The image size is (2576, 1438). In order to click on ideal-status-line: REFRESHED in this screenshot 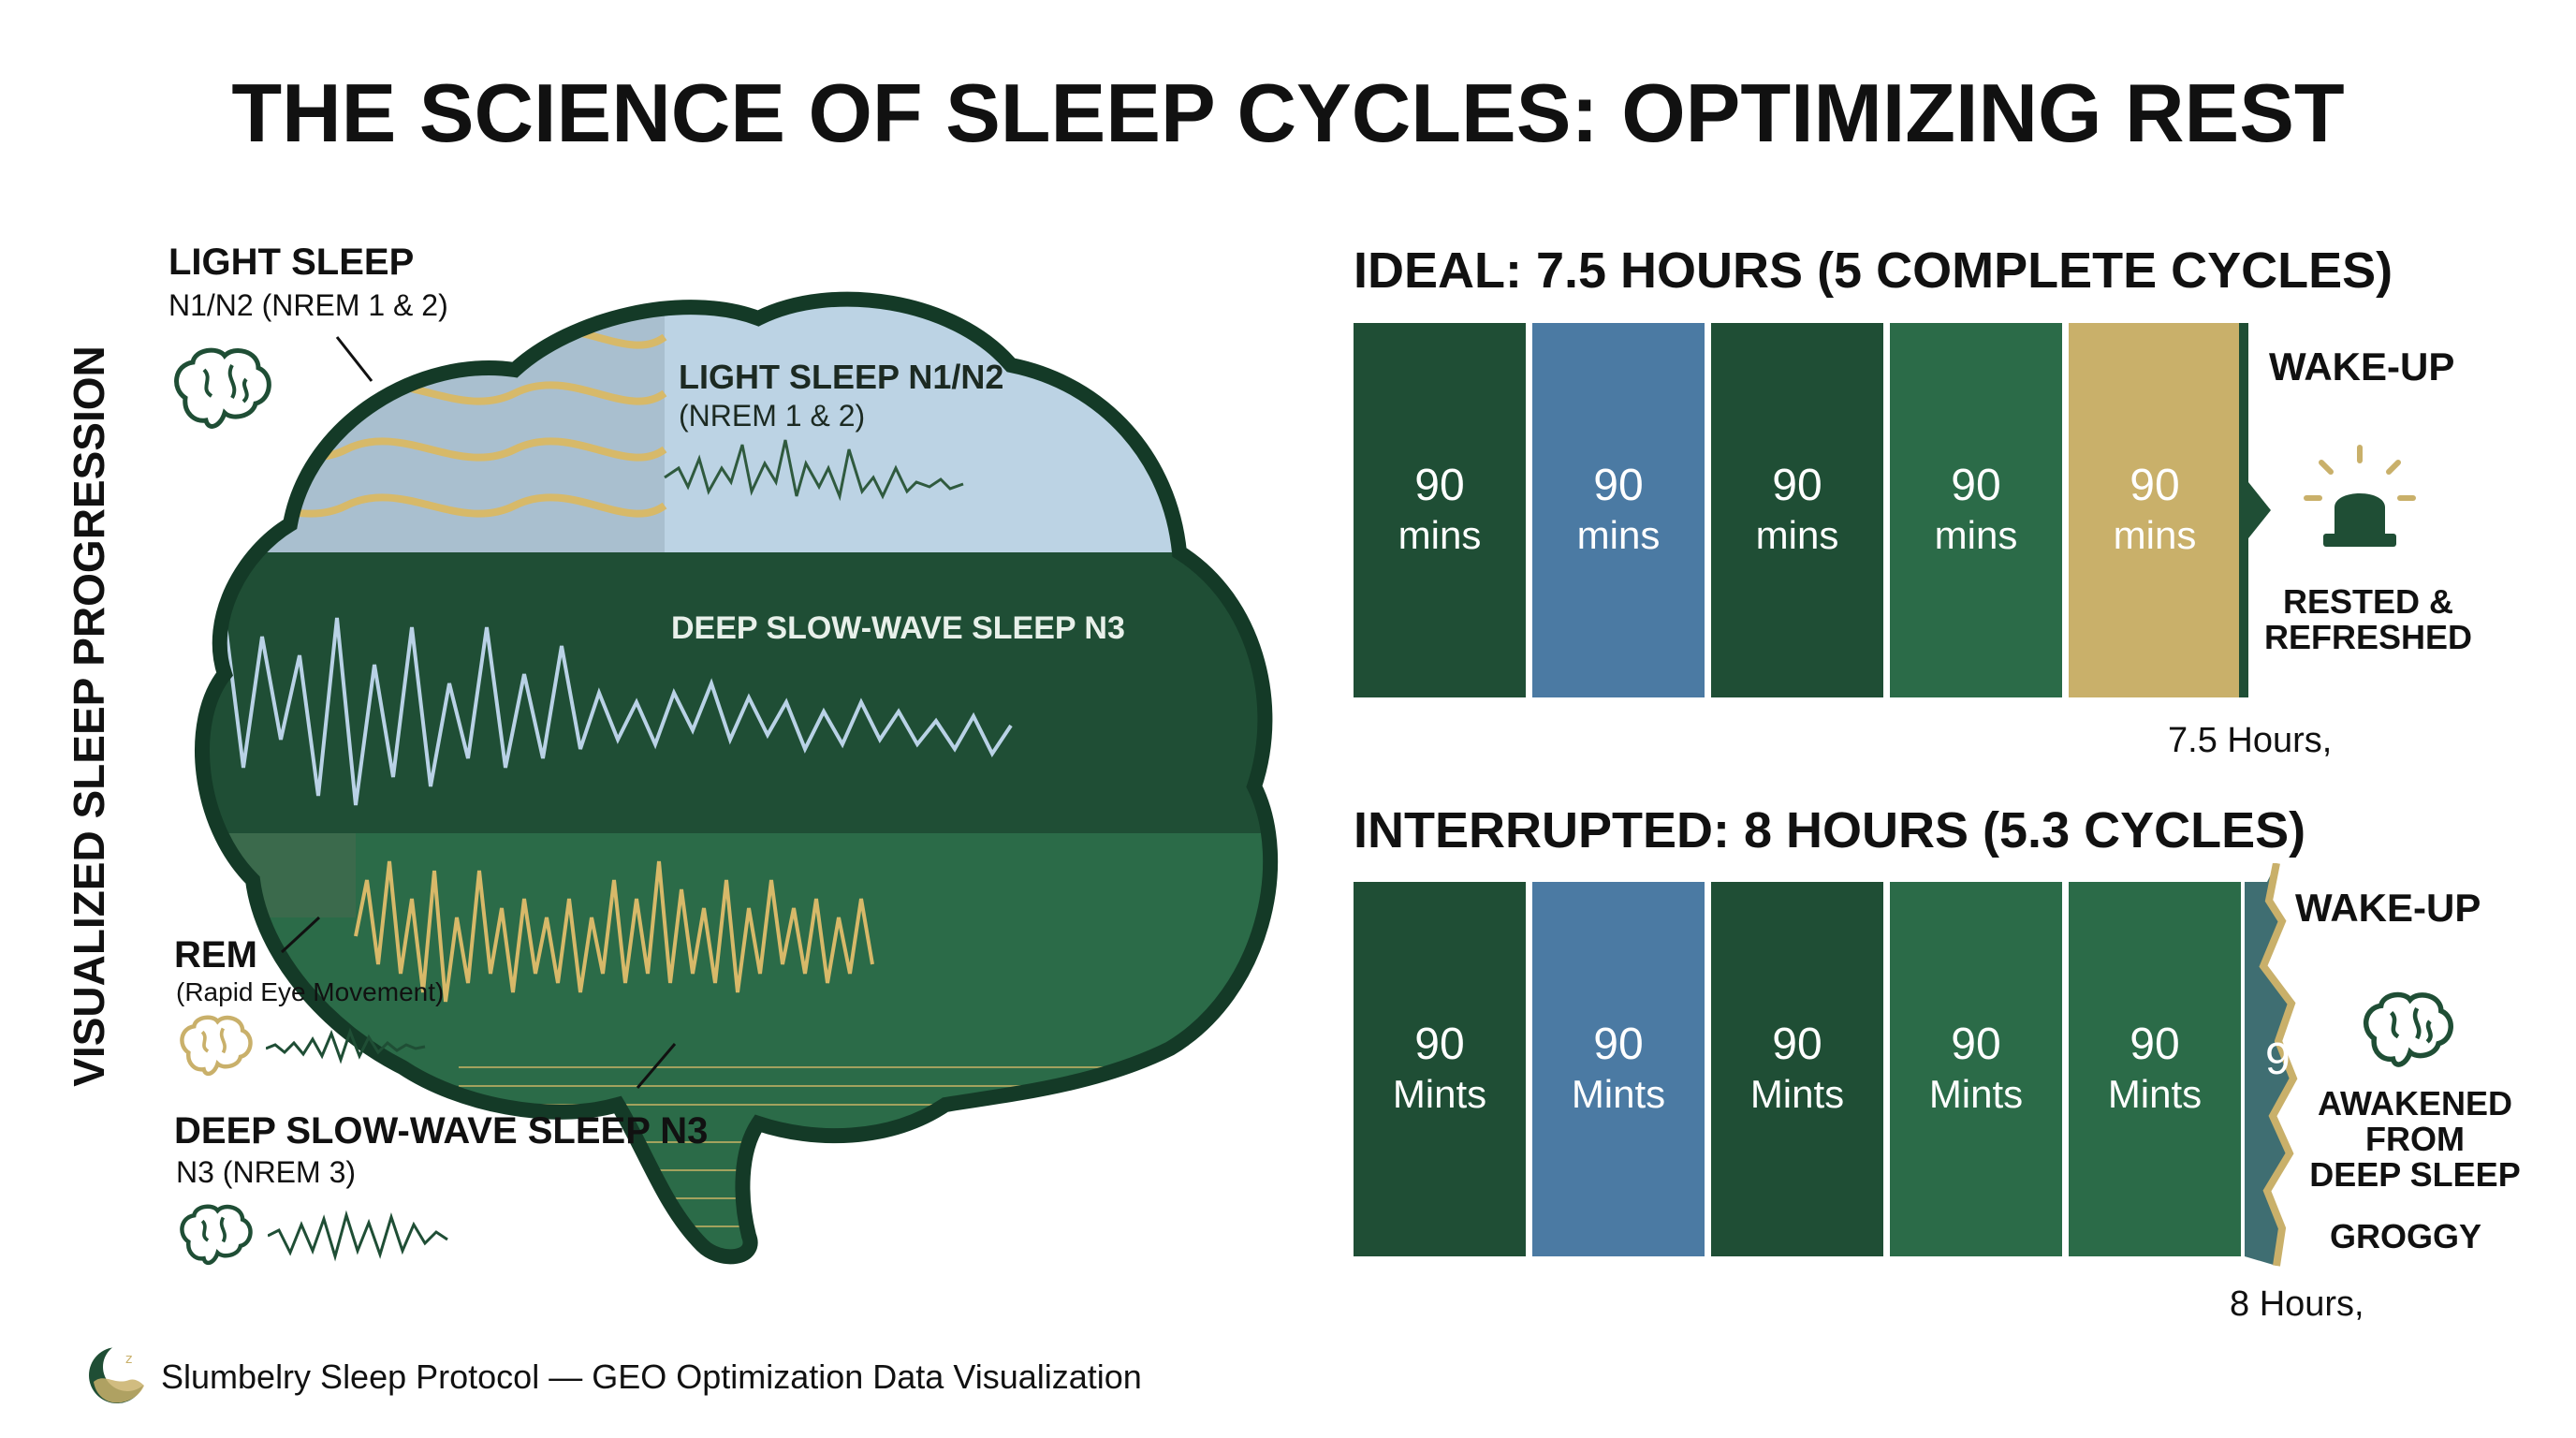, I will do `click(2368, 637)`.